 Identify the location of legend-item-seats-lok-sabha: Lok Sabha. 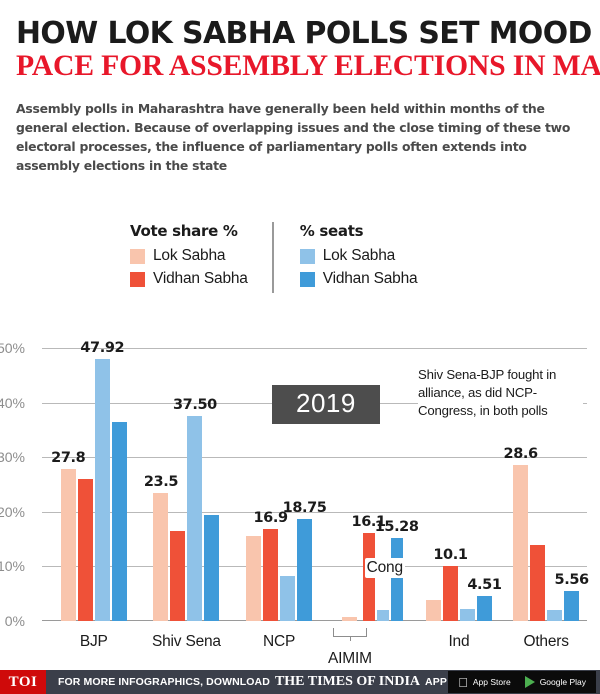
(358, 256).